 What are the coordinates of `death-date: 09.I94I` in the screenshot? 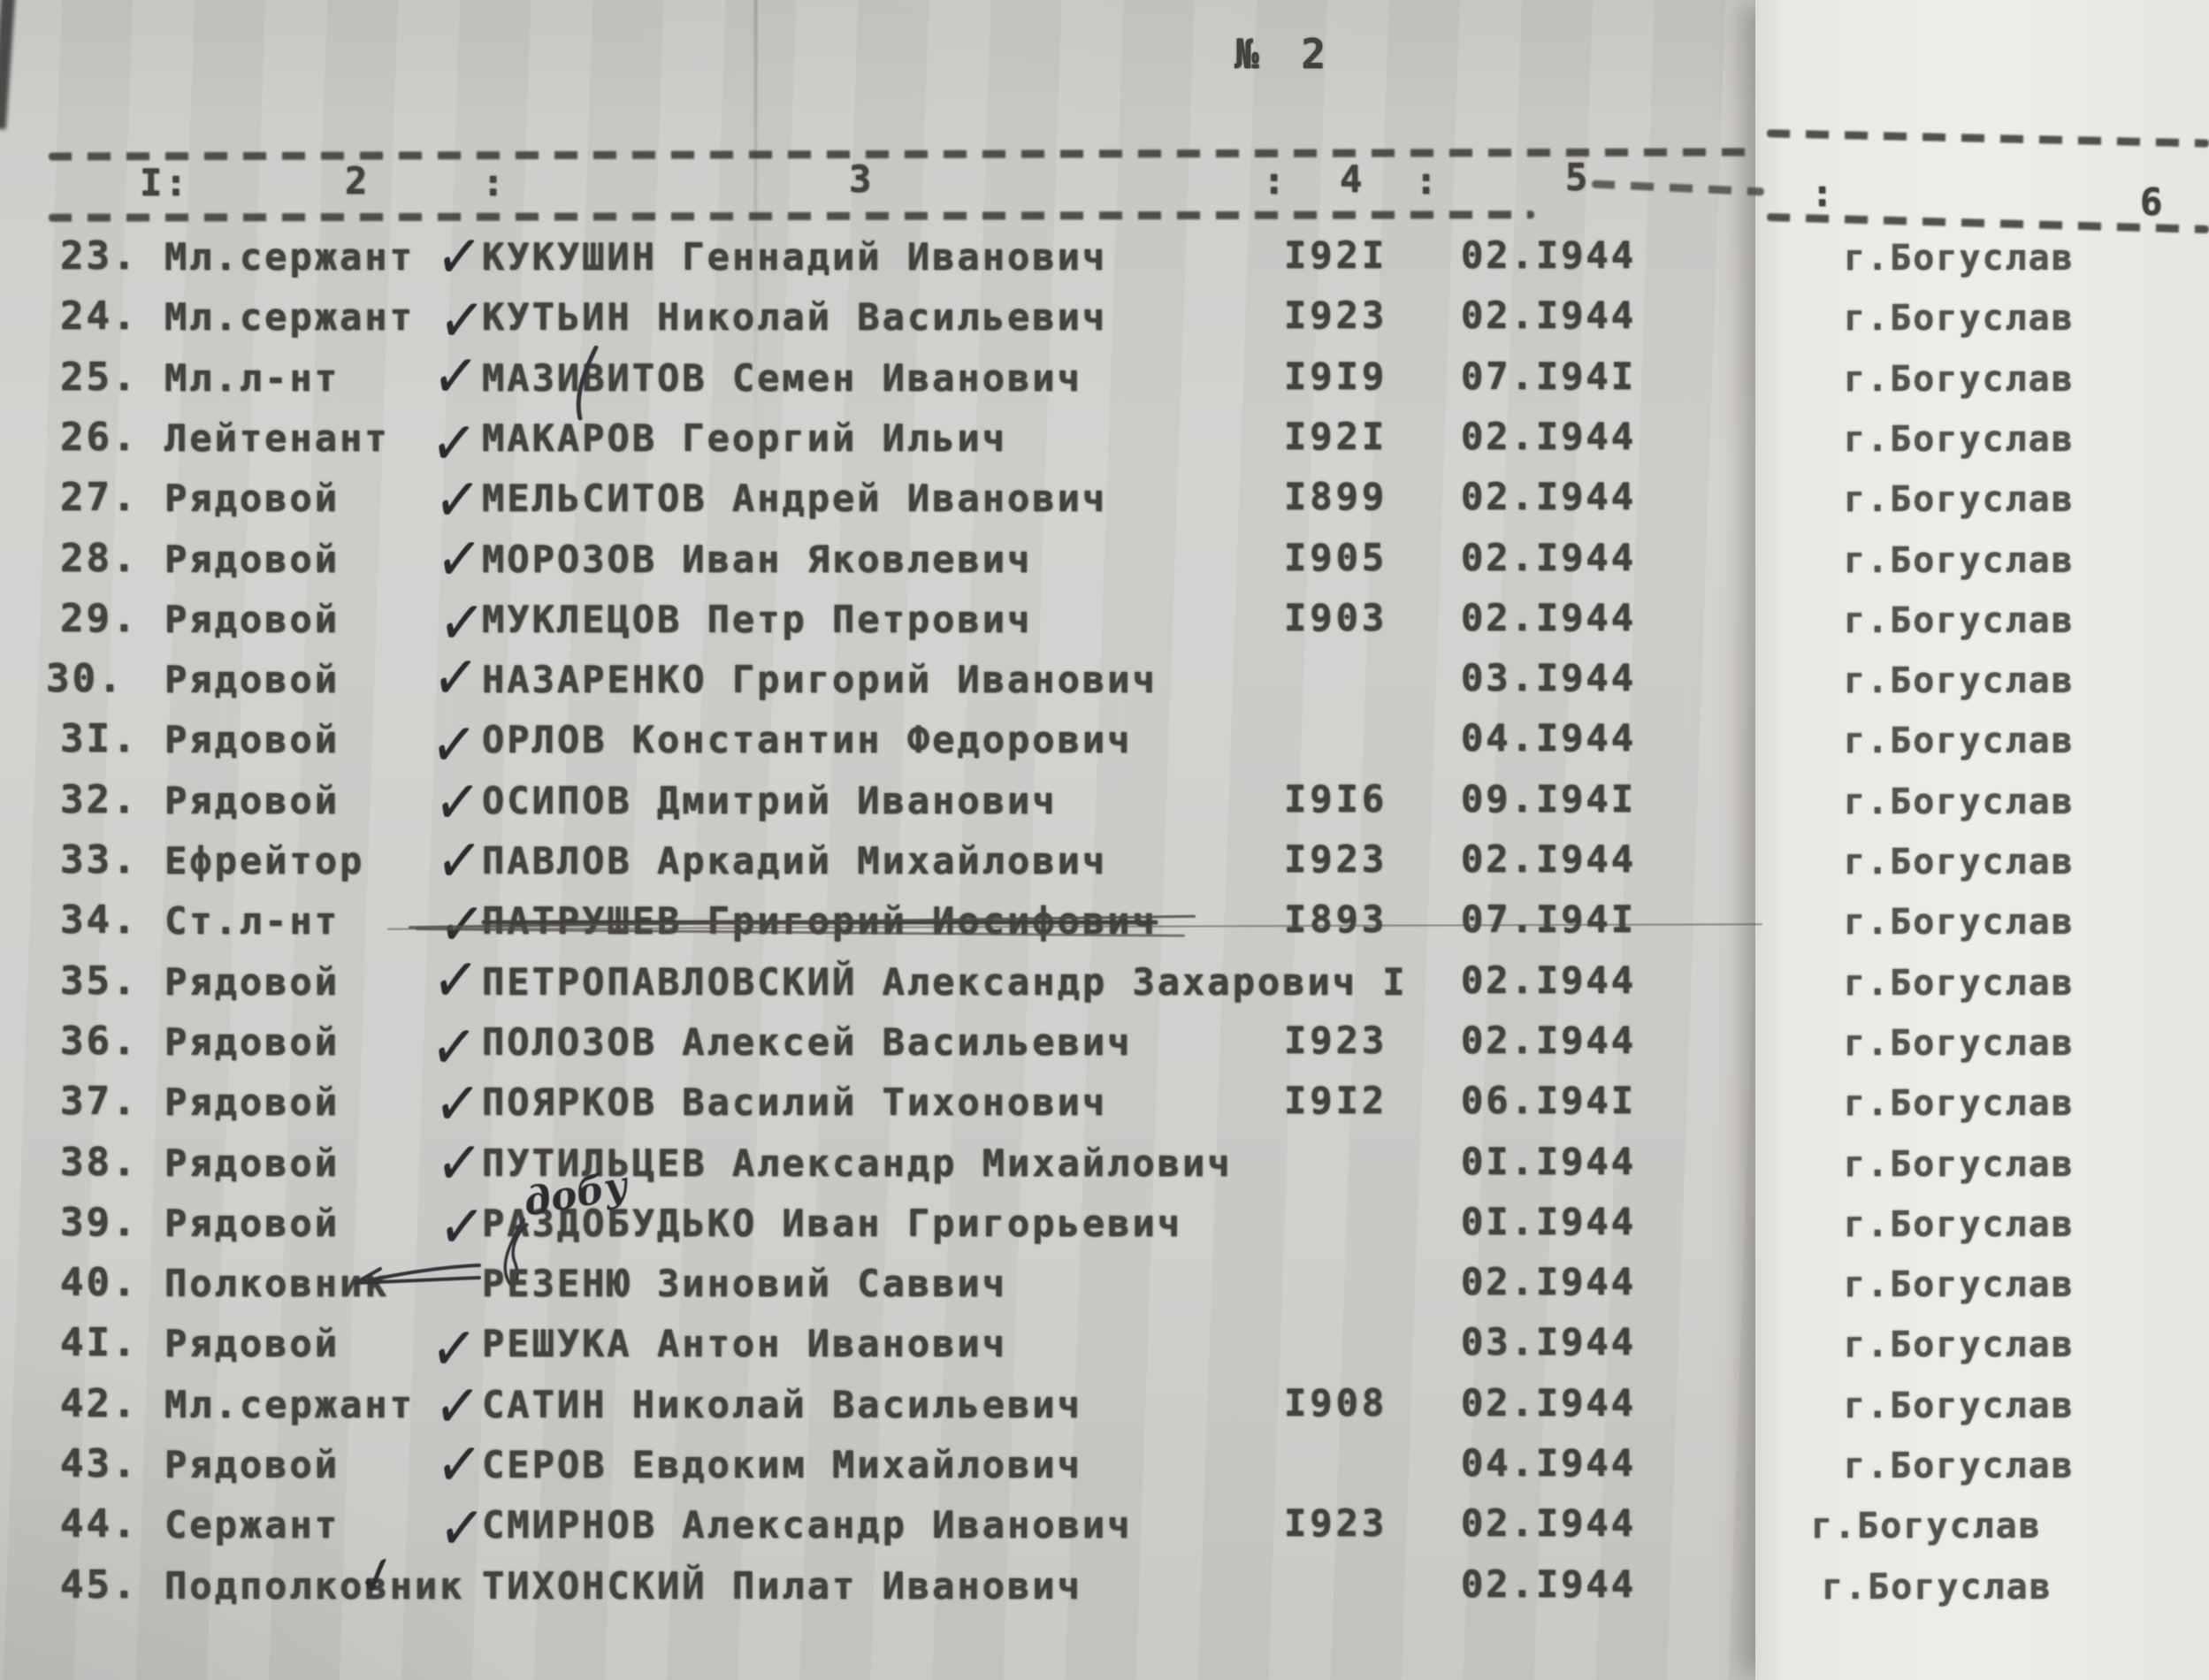 It's located at (1549, 799).